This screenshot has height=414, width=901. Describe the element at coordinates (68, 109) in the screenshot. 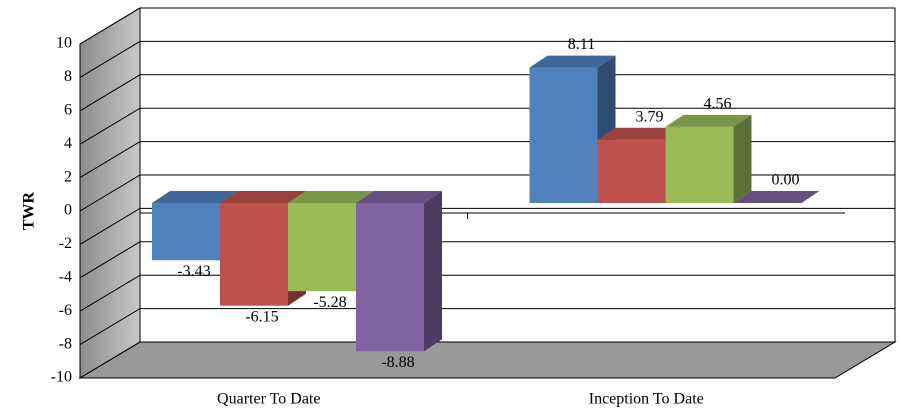

I see `y-tick-label: 6` at that location.